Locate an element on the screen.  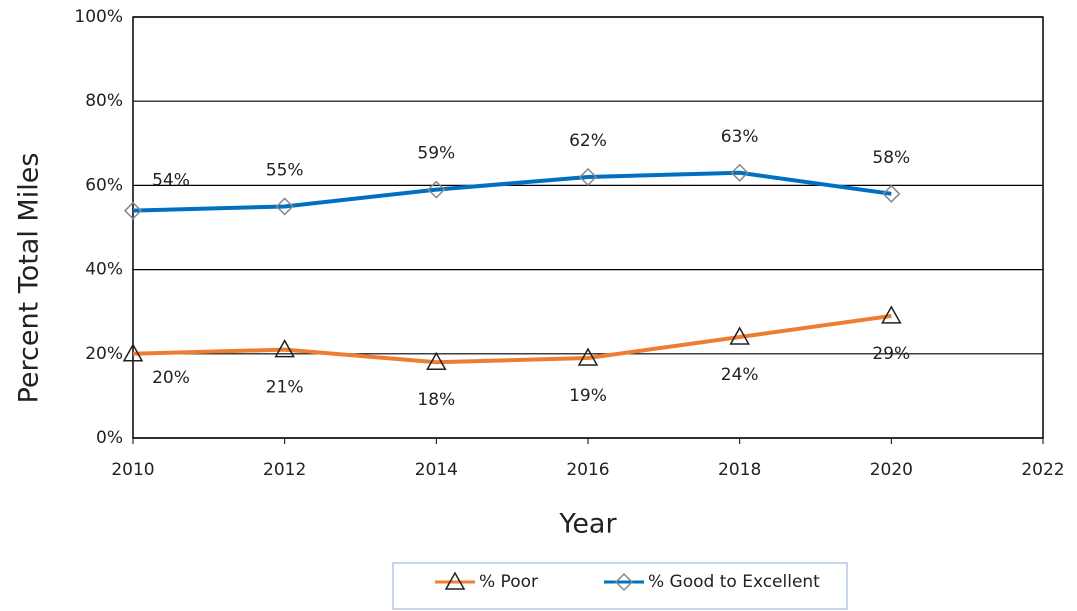
x-tick-label: 2012 is located at coordinates (284, 470).